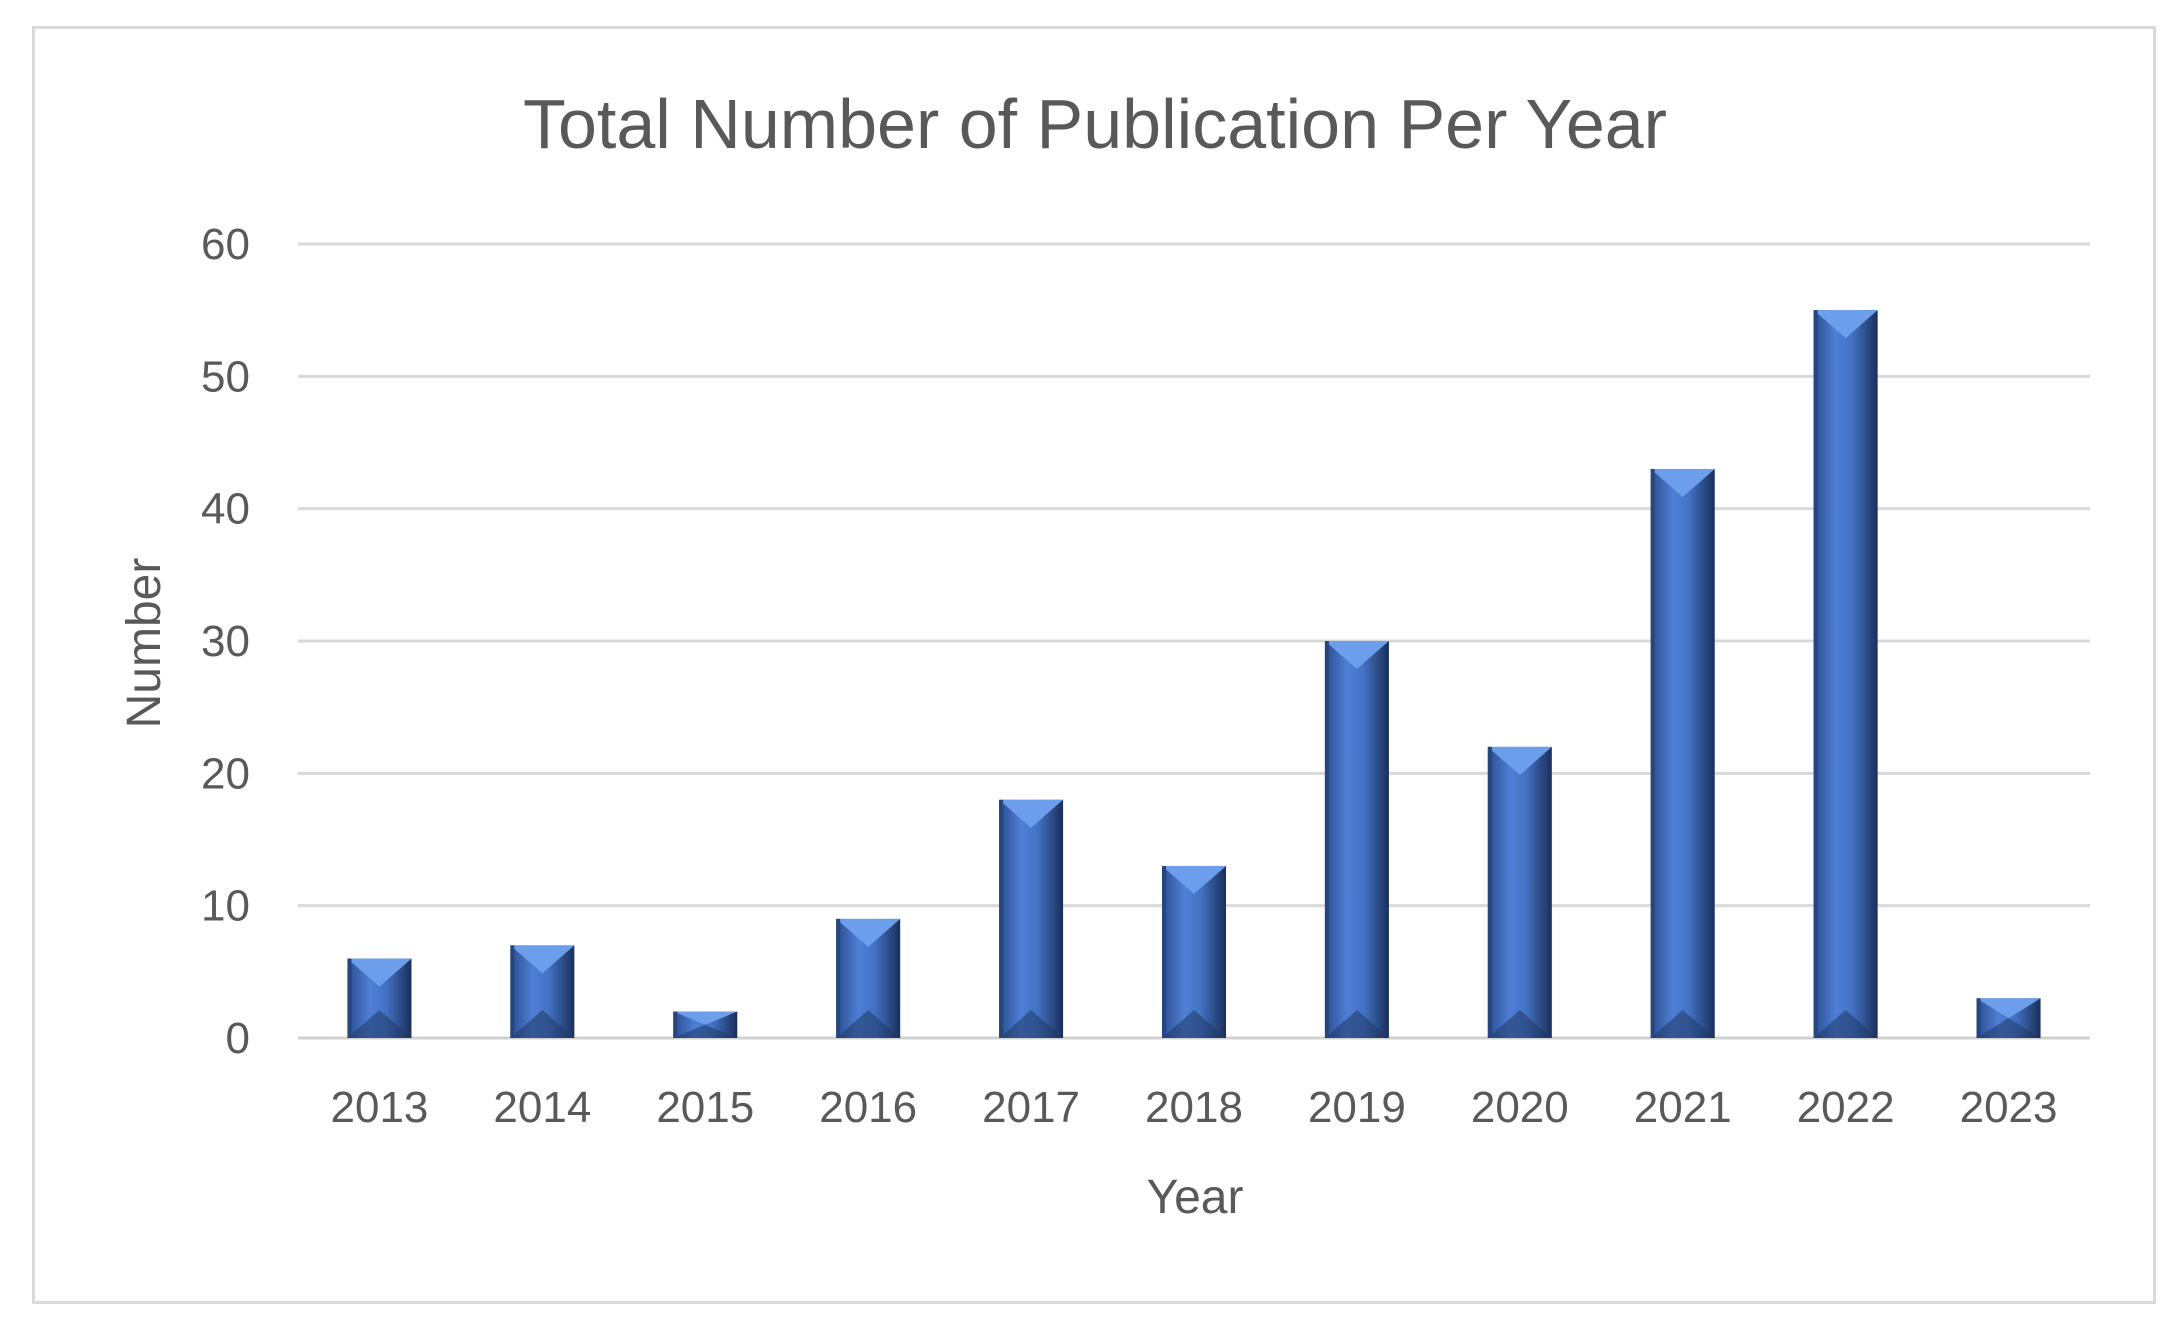 The height and width of the screenshot is (1331, 2179). Describe the element at coordinates (225, 906) in the screenshot. I see `y-tick-label: 10` at that location.